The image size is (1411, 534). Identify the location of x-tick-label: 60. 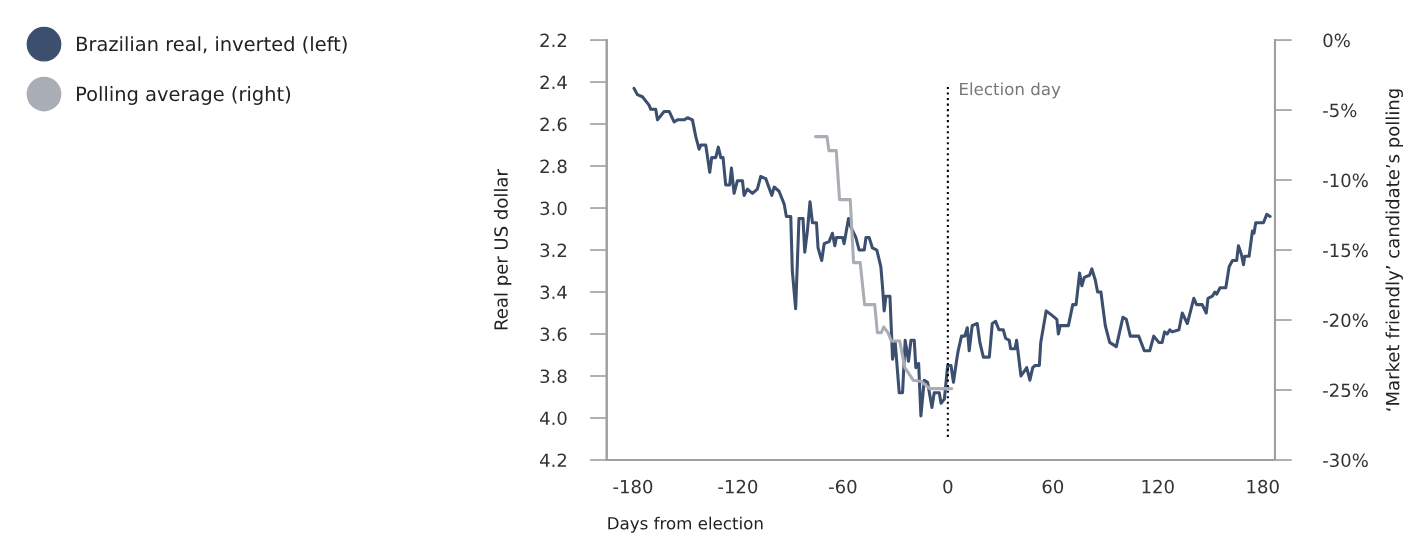
(1053, 486).